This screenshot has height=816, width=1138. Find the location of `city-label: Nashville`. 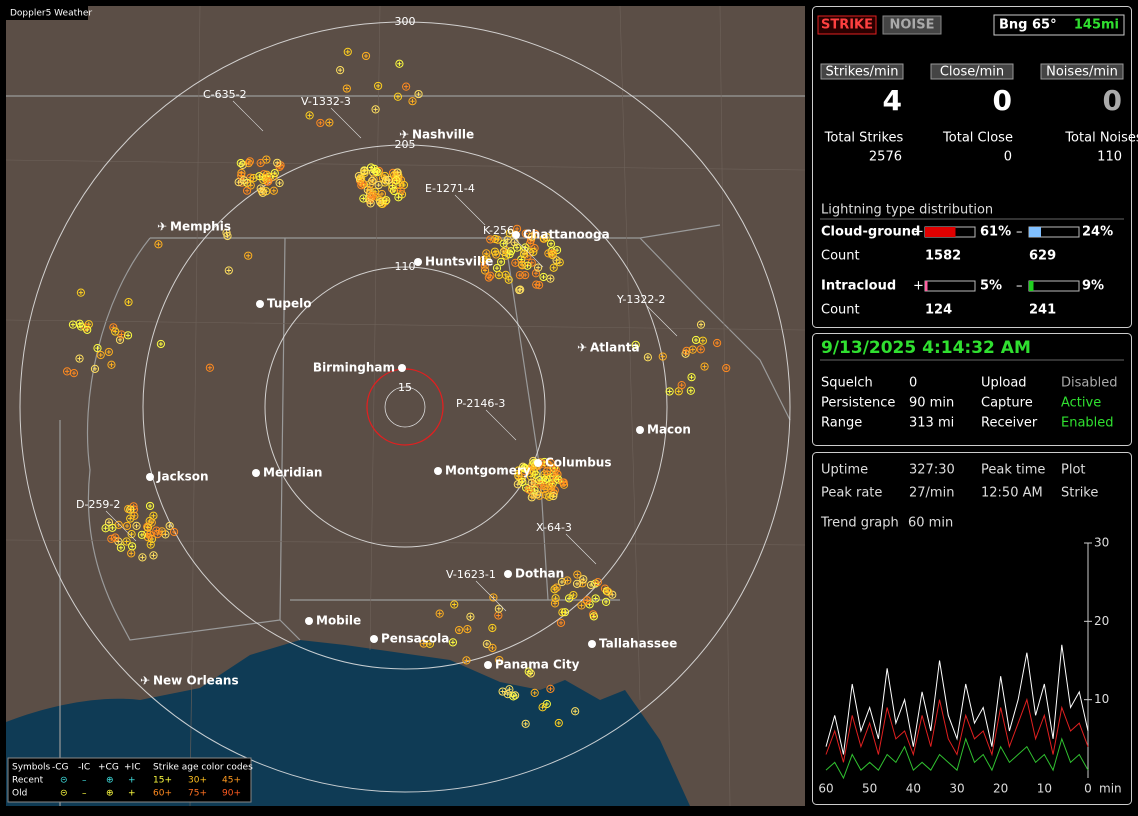

city-label: Nashville is located at coordinates (443, 135).